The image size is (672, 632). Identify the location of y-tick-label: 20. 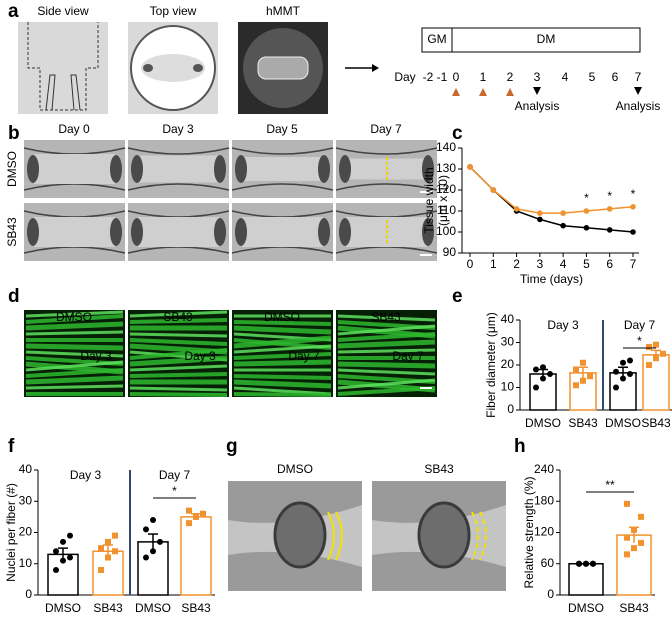
(508, 364).